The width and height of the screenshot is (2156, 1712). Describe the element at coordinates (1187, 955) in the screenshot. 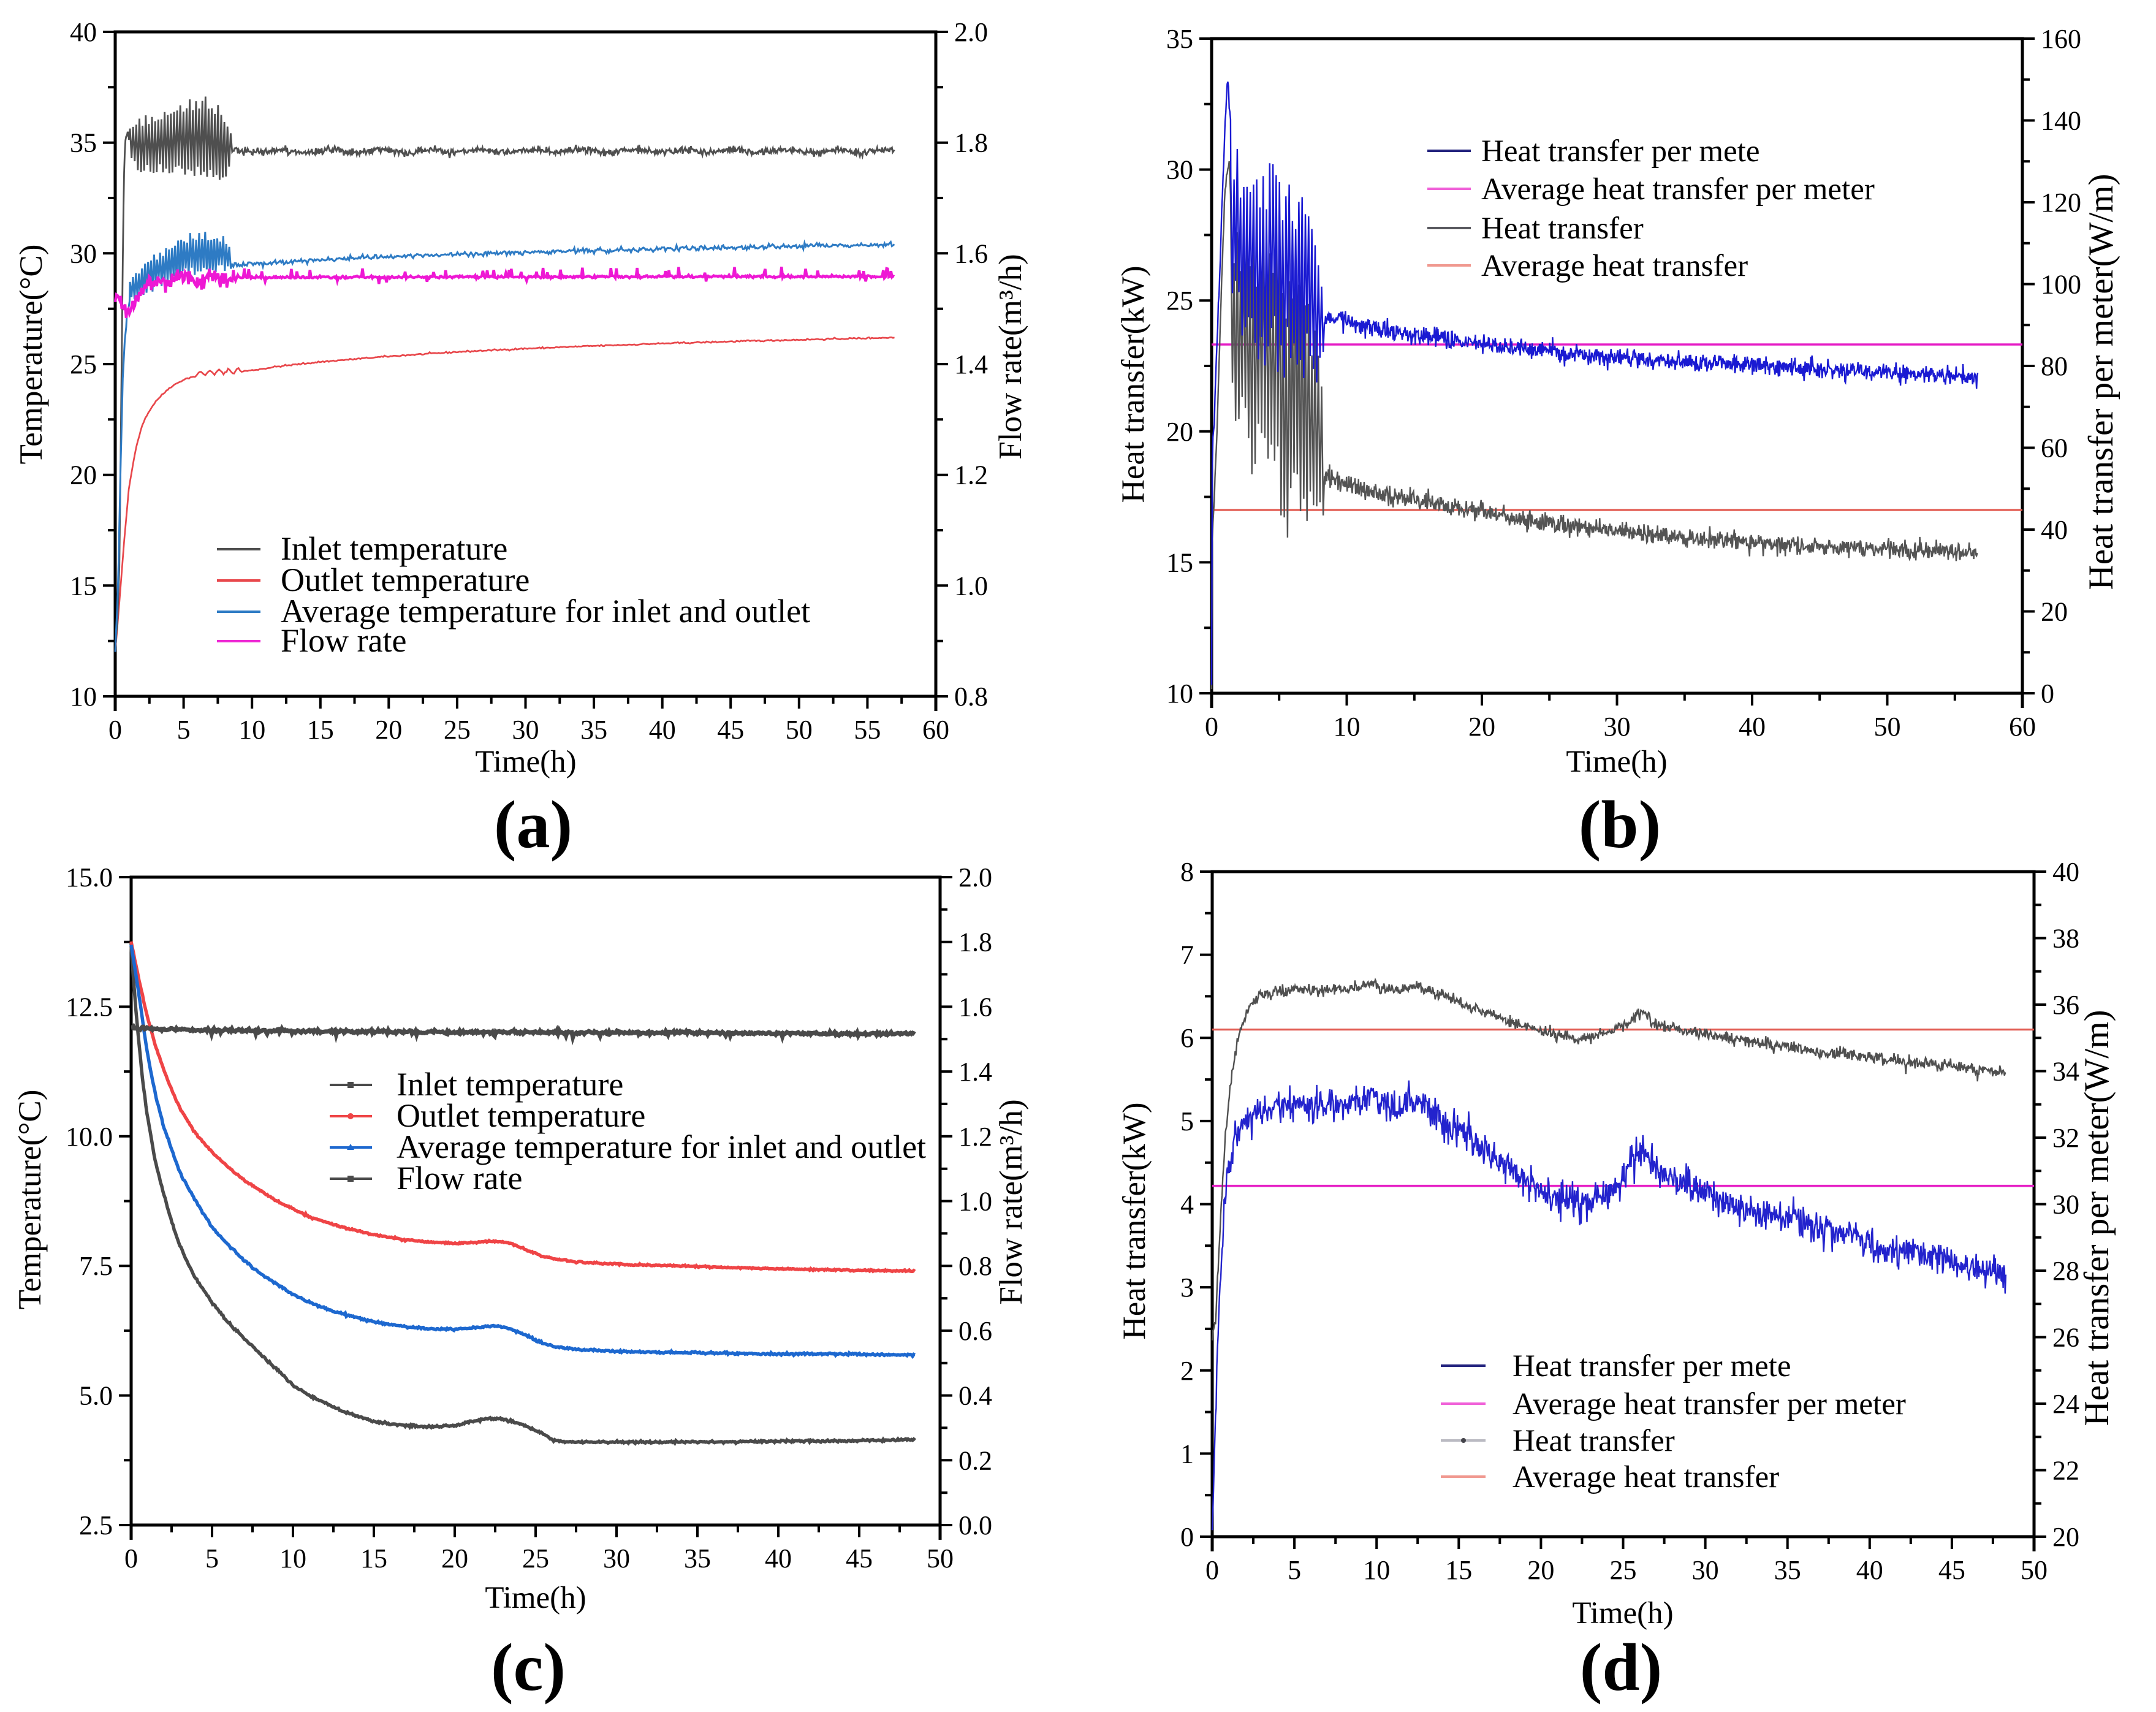

I see `svg-text: 7` at that location.